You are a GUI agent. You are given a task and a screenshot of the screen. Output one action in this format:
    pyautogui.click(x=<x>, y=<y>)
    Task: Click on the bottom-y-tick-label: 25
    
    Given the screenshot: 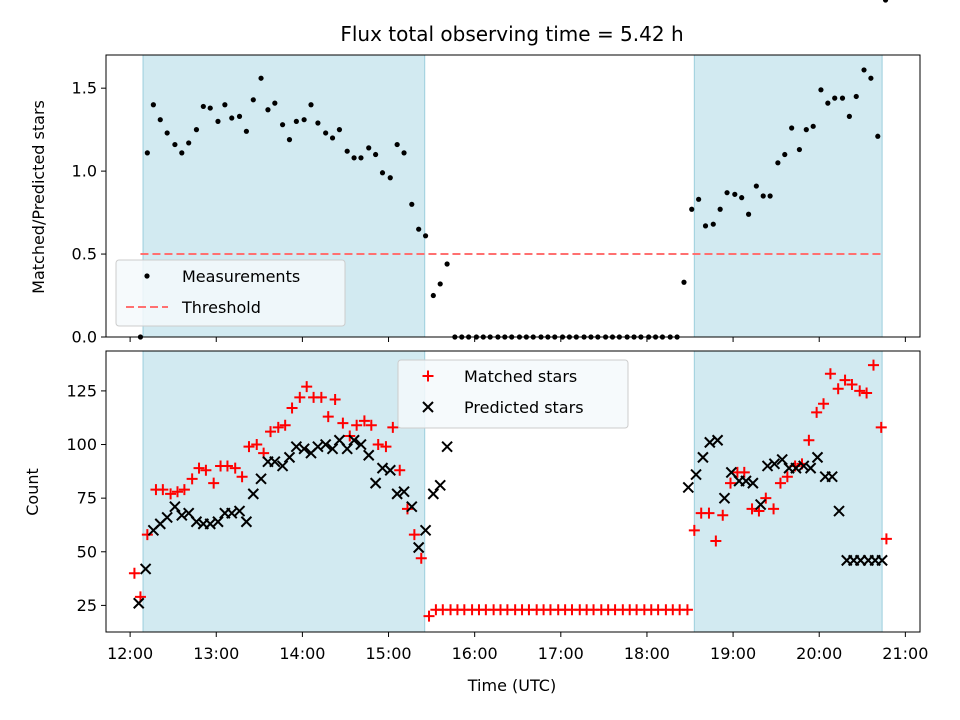 What is the action you would take?
    pyautogui.click(x=87, y=605)
    